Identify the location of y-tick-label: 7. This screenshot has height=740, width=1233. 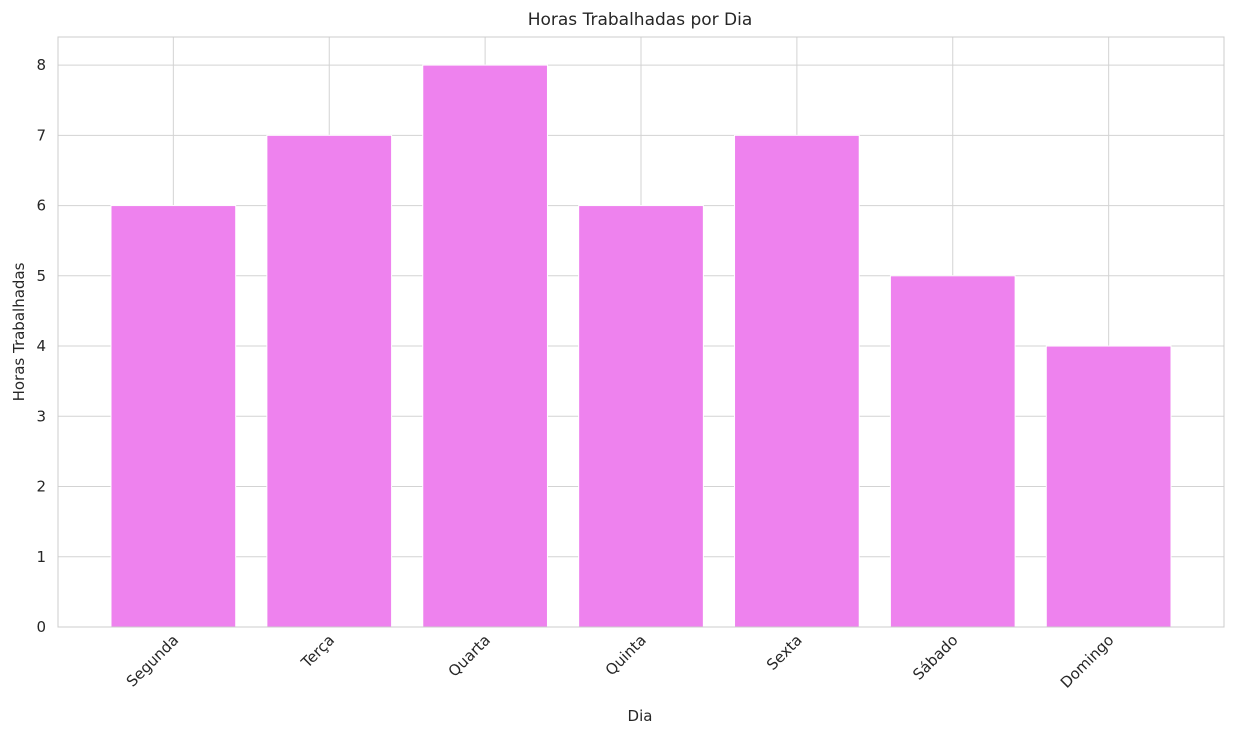
(41, 135).